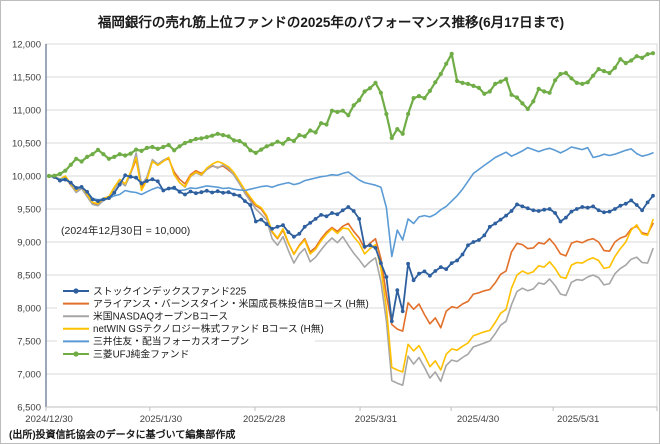 Image resolution: width=660 pixels, height=444 pixels. What do you see at coordinates (76, 354) in the screenshot?
I see `legend-swatch-marker` at bounding box center [76, 354].